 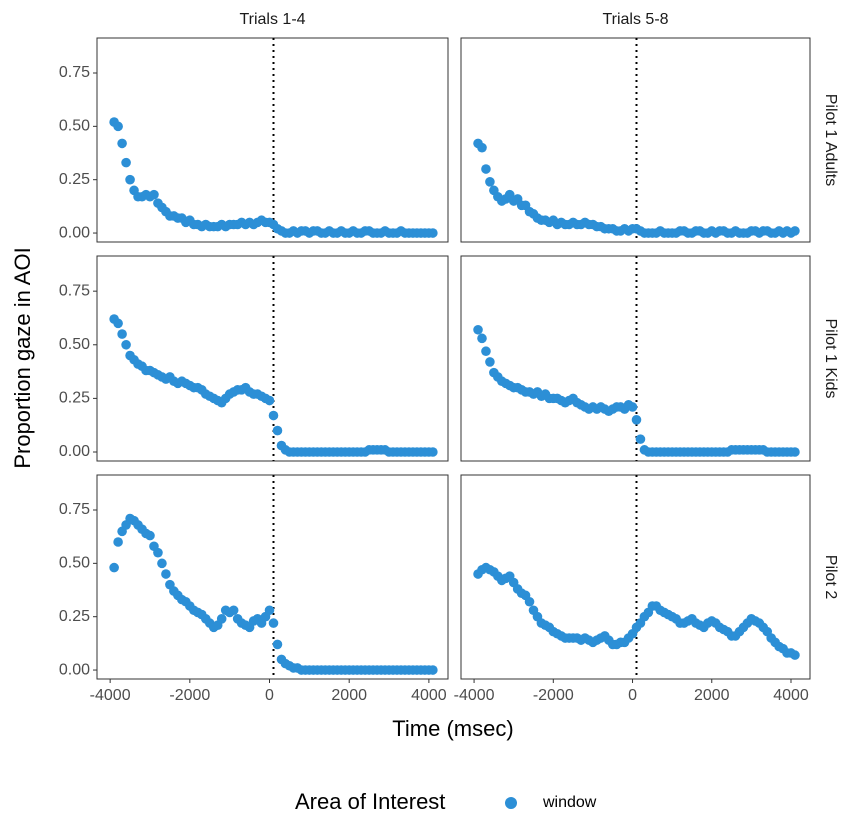 I want to click on row-strip-label: Pilot 1 Adults, so click(x=830, y=140).